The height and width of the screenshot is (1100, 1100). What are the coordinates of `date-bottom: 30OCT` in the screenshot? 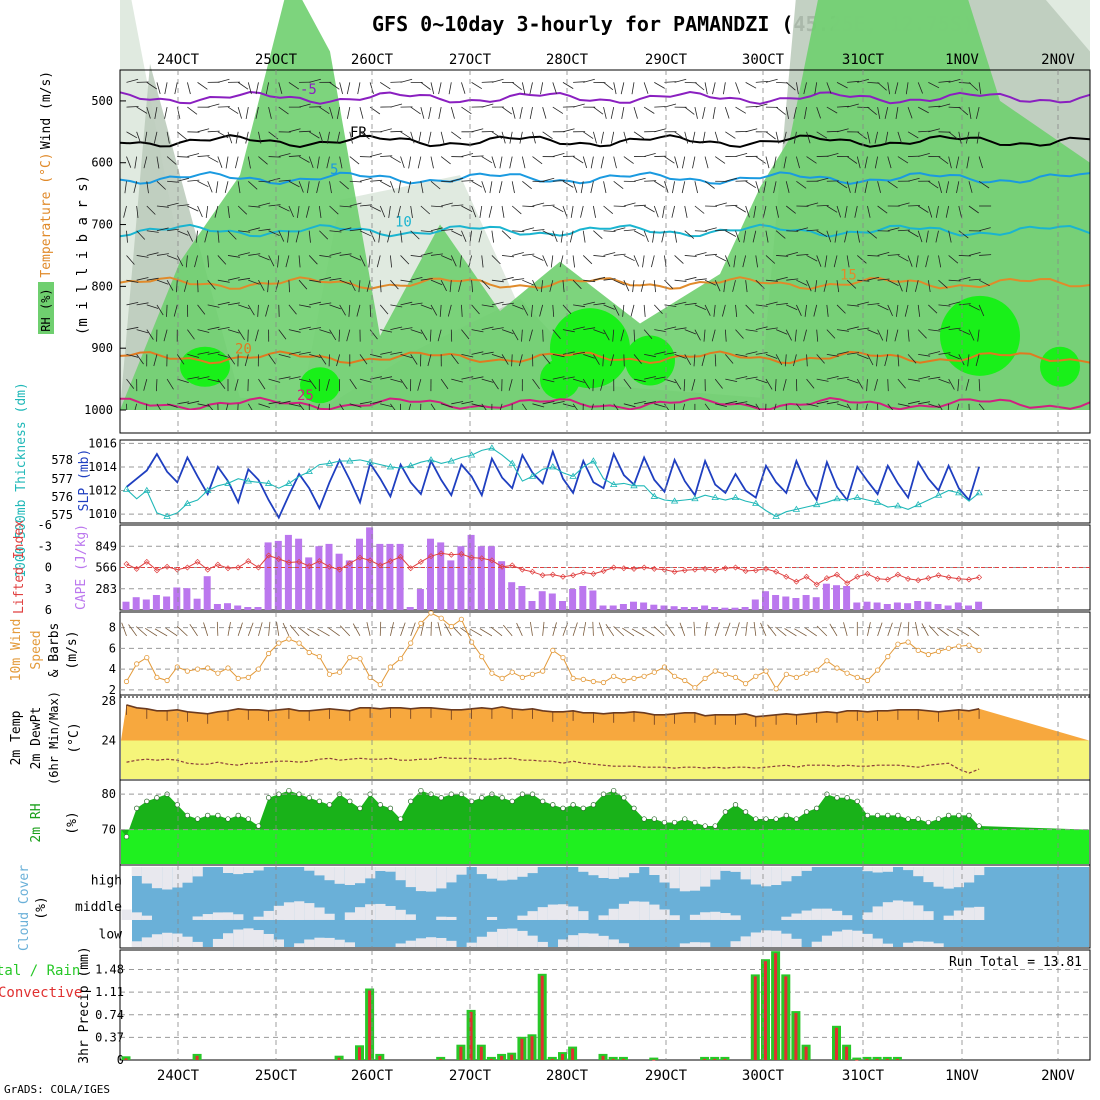 It's located at (763, 1076).